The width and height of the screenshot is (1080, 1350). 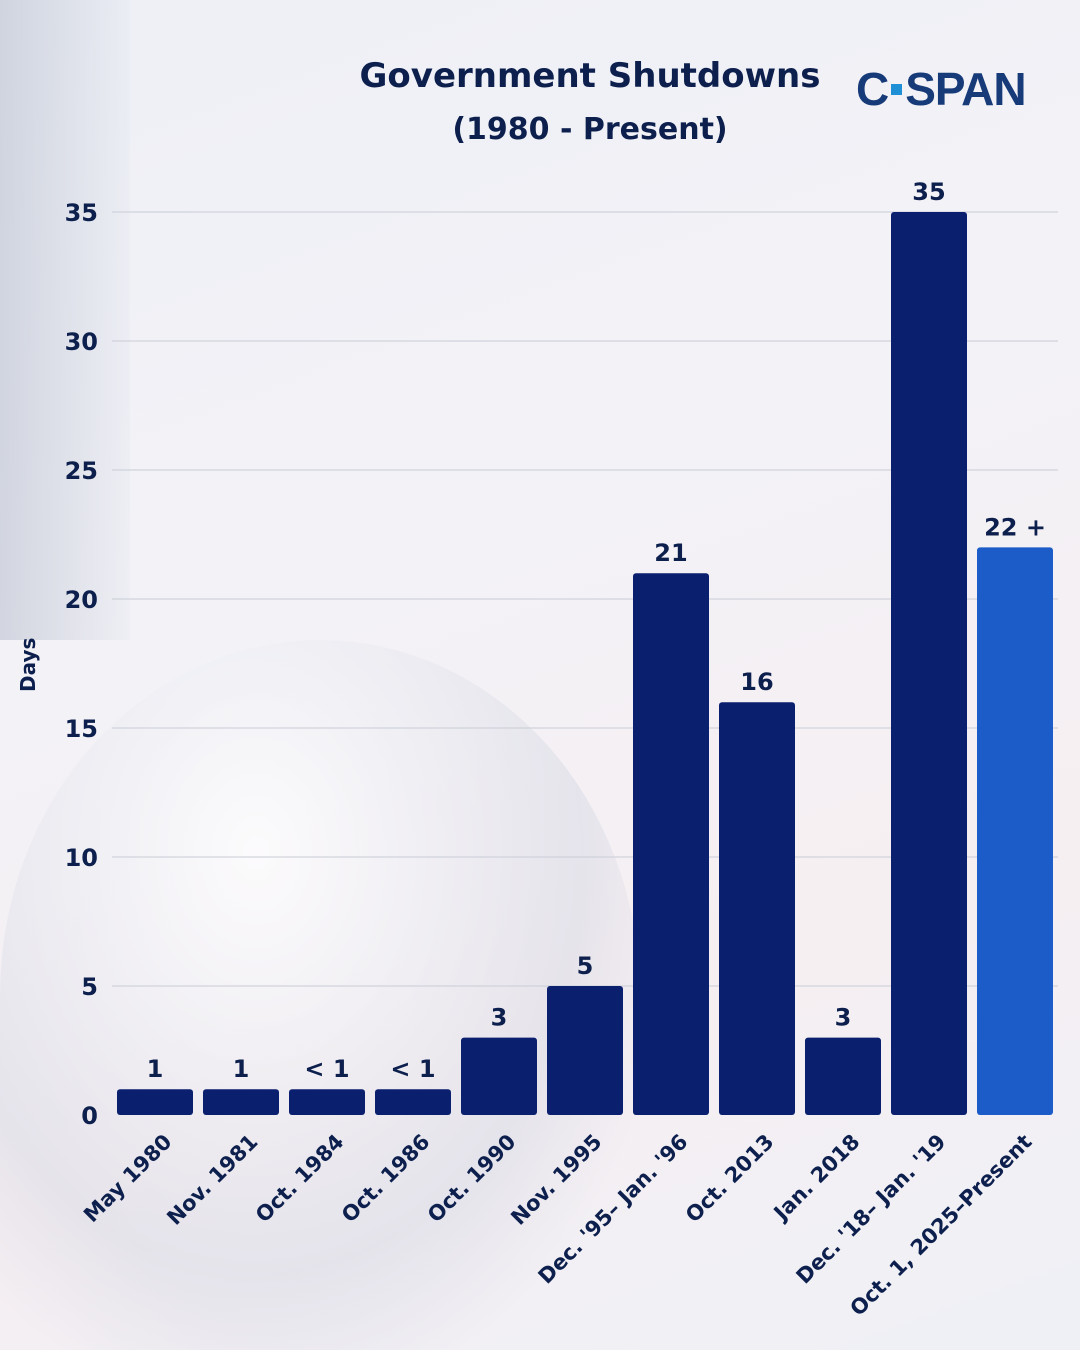 What do you see at coordinates (65, 320) in the screenshot?
I see `capitol-column-background` at bounding box center [65, 320].